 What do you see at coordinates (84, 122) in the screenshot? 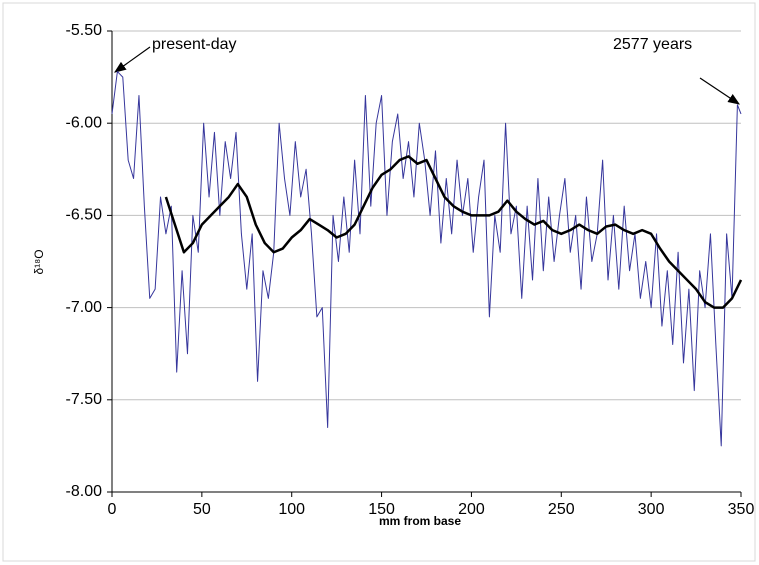
I see `y-tick-label: -6.00` at bounding box center [84, 122].